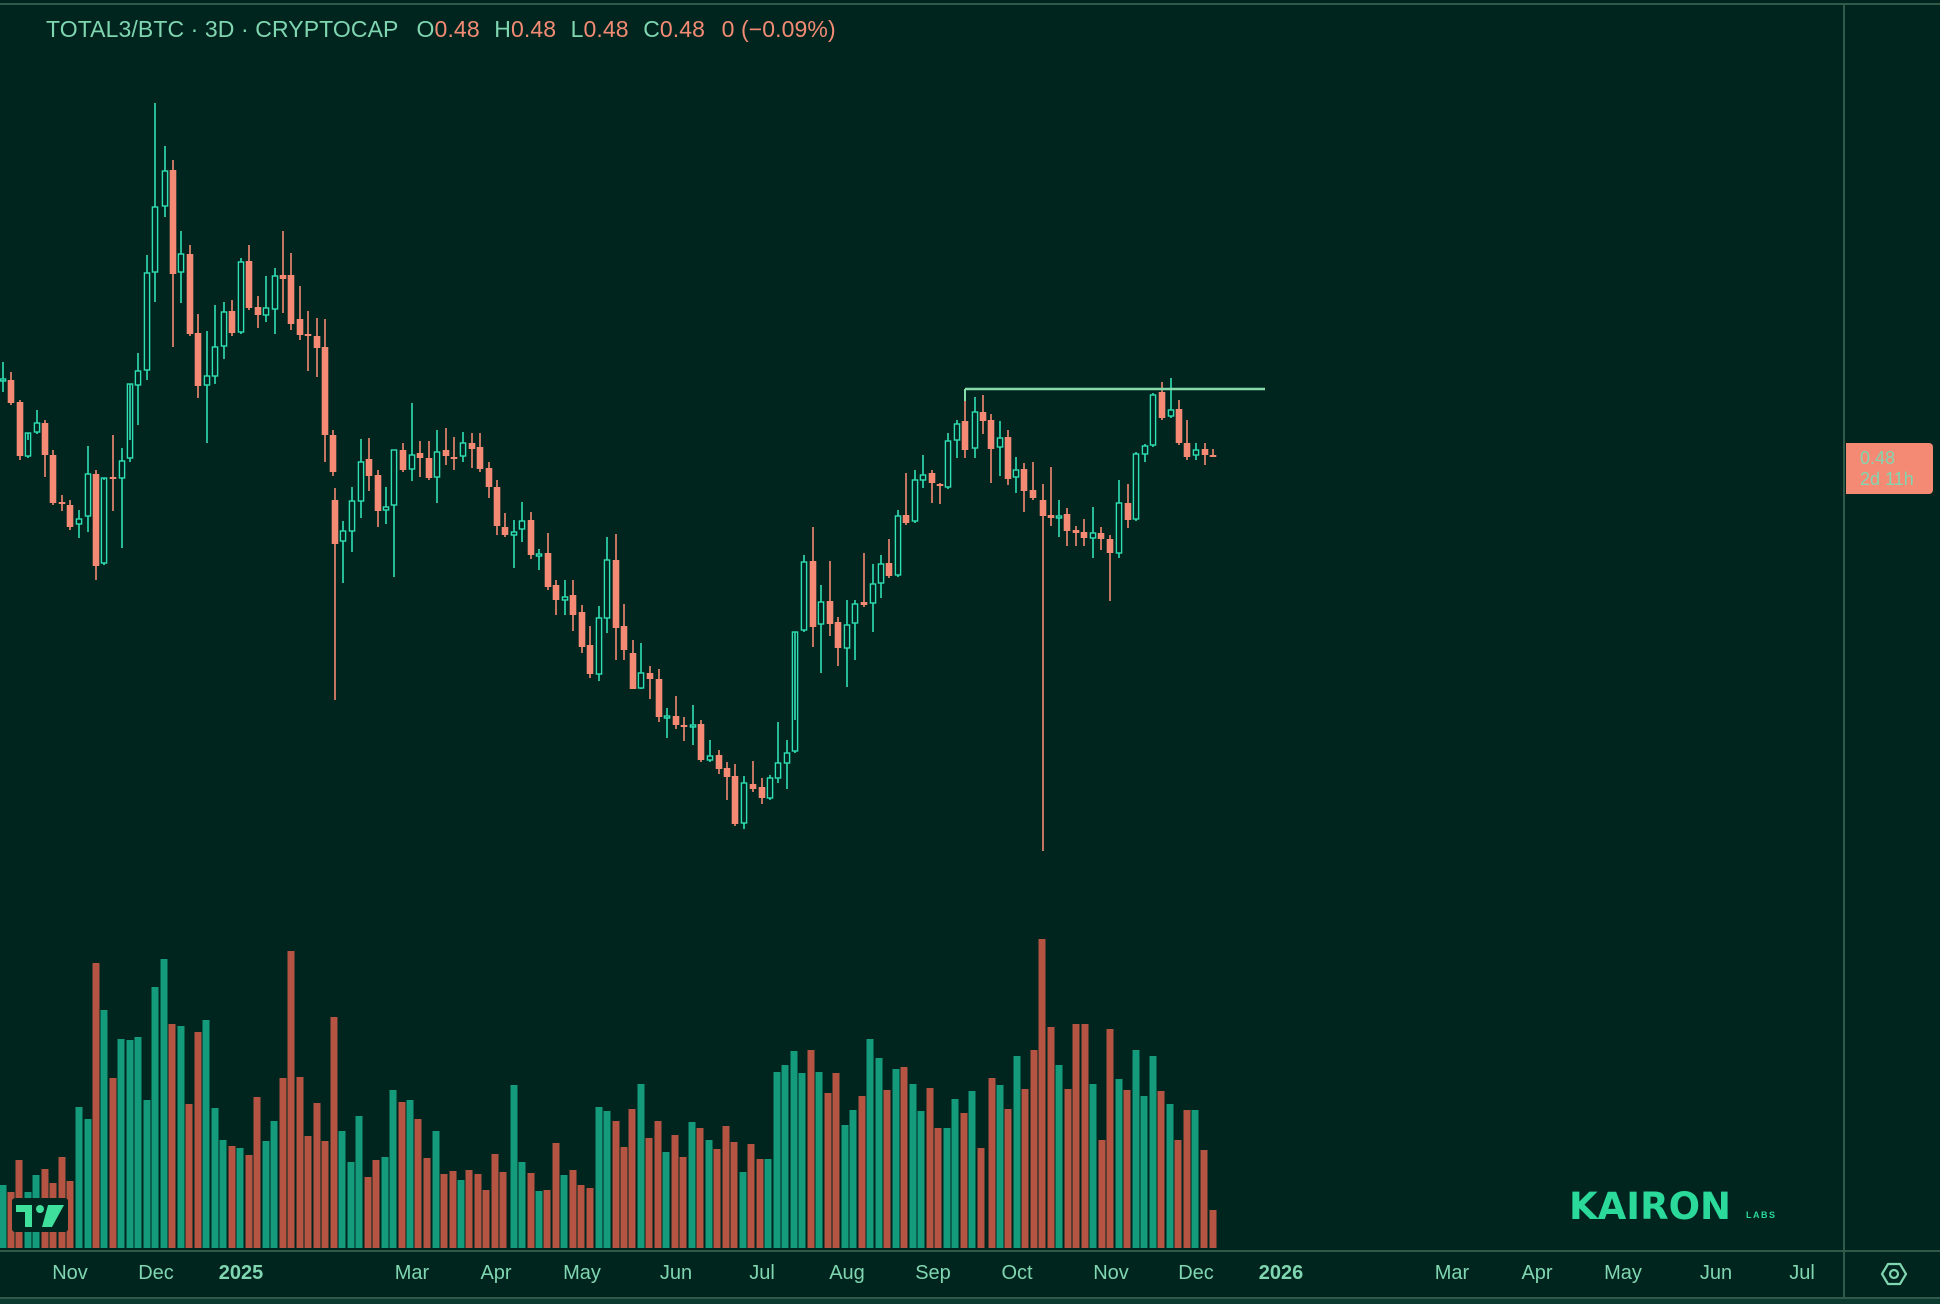 The width and height of the screenshot is (1940, 1304). Describe the element at coordinates (533, 29) in the screenshot. I see `high-value: 0.48` at that location.